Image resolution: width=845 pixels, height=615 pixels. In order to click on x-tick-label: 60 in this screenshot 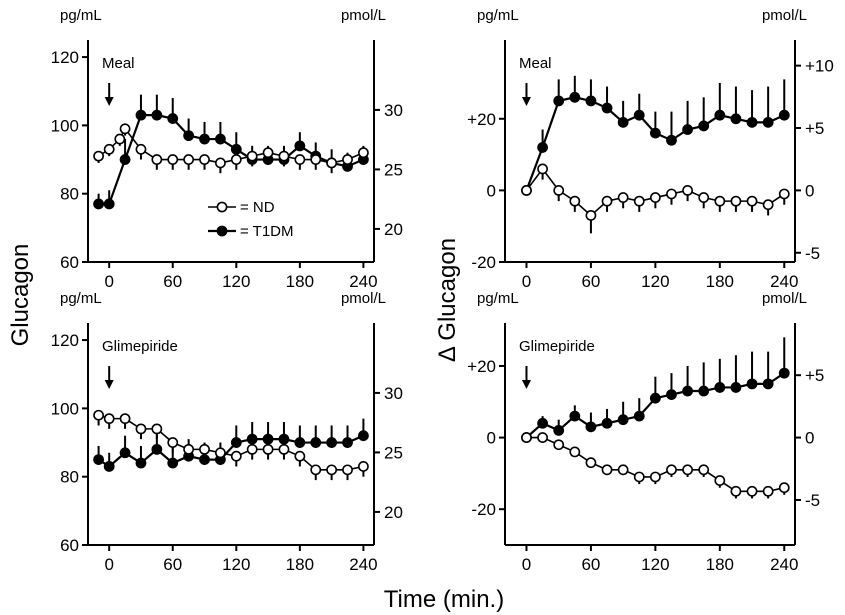, I will do `click(590, 564)`.